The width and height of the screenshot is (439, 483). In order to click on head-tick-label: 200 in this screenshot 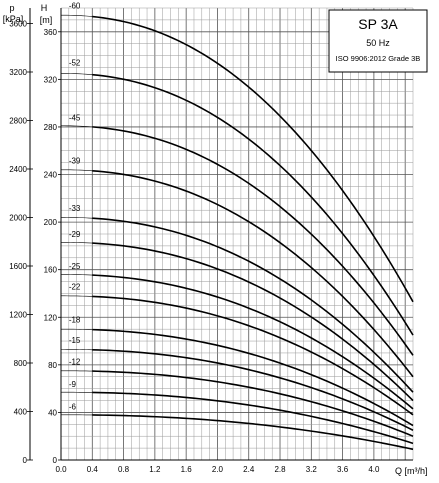, I will do `click(51, 222)`.